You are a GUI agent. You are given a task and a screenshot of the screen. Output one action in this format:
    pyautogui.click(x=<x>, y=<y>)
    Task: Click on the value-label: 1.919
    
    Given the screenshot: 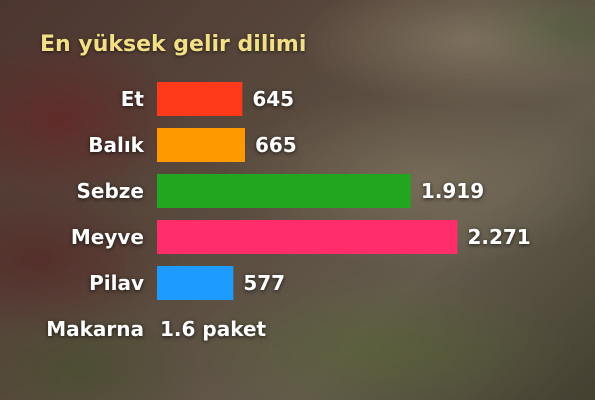 What is the action you would take?
    pyautogui.click(x=452, y=191)
    